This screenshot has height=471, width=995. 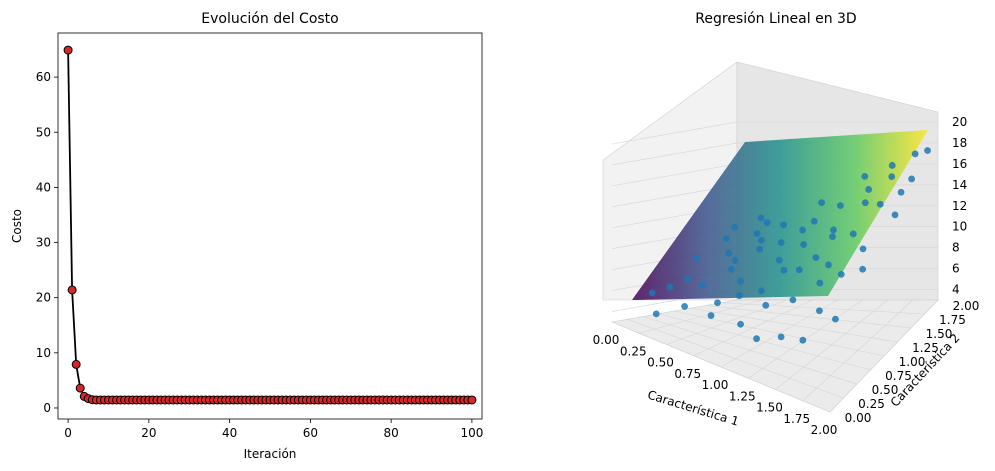 I want to click on cost-chart-y-ticks: 0 10 20 30 40 50 60, so click(x=47, y=242).